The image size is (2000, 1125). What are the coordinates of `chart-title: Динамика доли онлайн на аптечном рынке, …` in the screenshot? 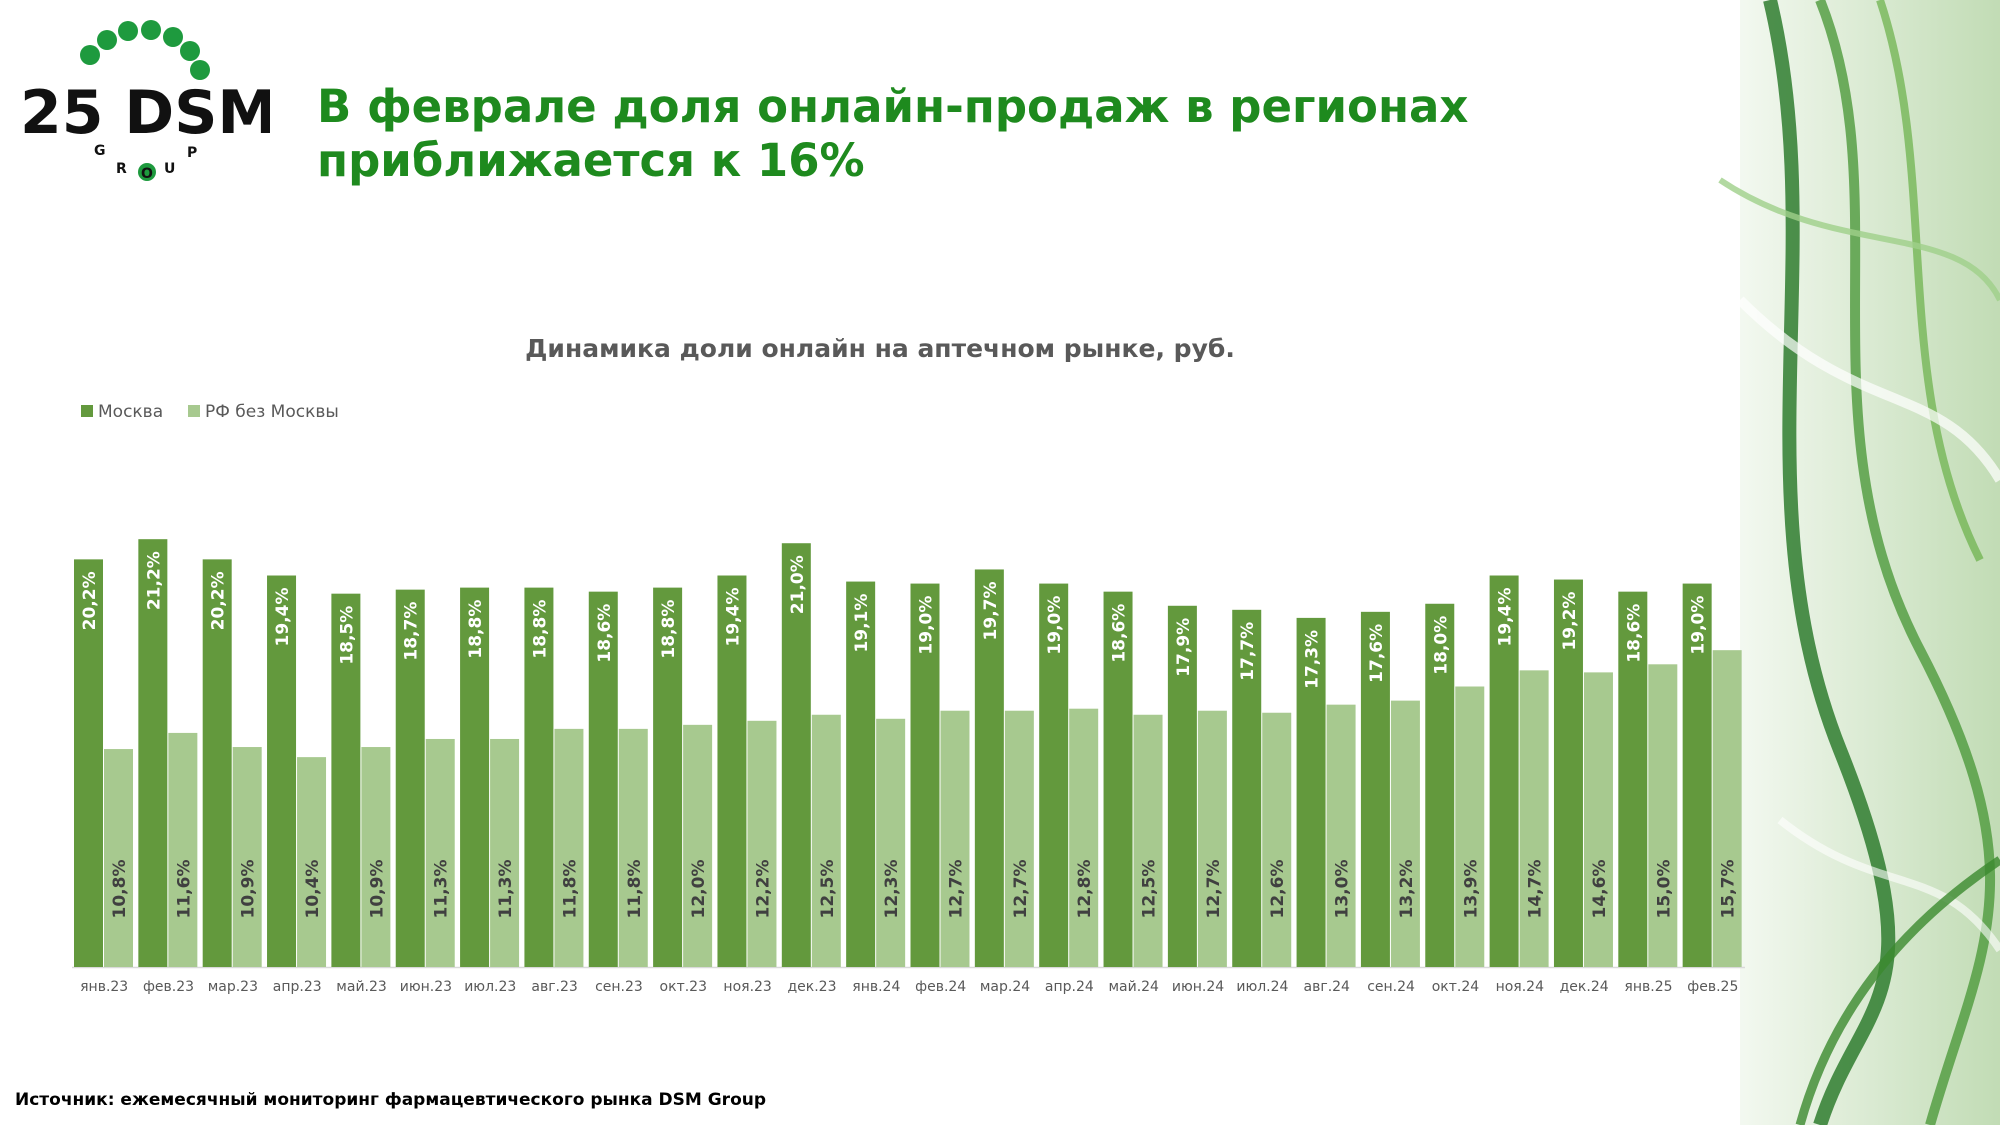 It's located at (880, 348).